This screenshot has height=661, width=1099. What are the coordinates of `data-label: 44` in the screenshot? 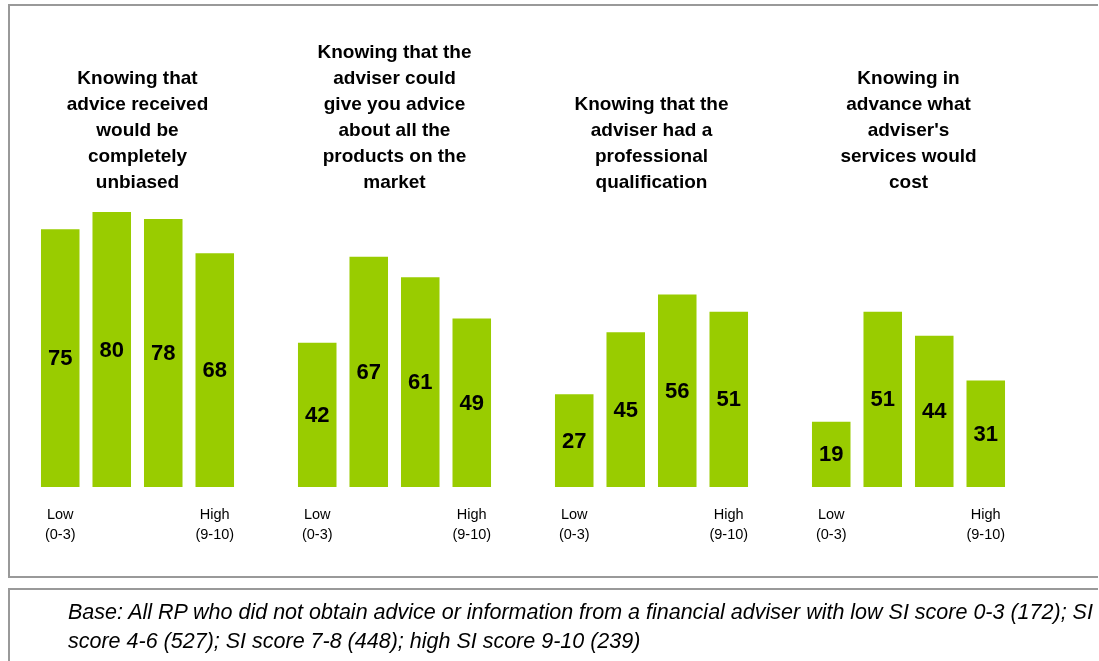 It's located at (935, 411).